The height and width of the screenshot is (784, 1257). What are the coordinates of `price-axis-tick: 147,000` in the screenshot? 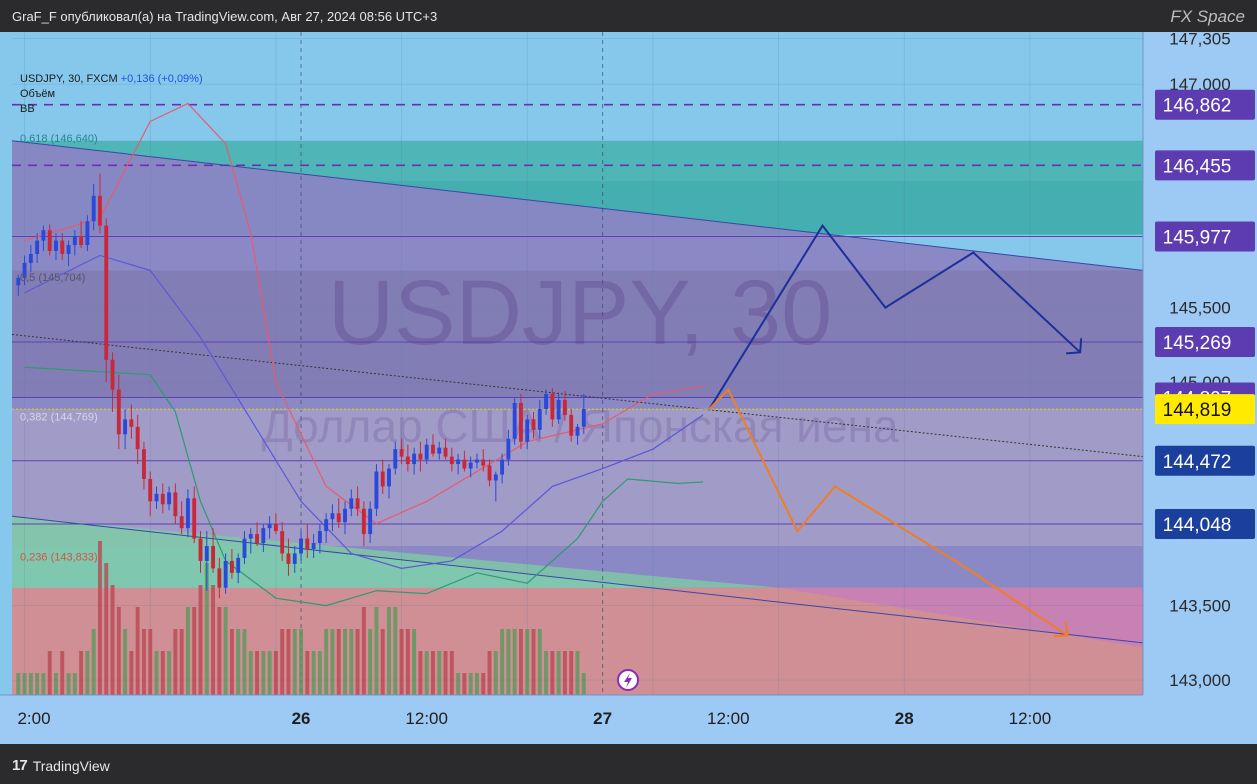 It's located at (1199, 84).